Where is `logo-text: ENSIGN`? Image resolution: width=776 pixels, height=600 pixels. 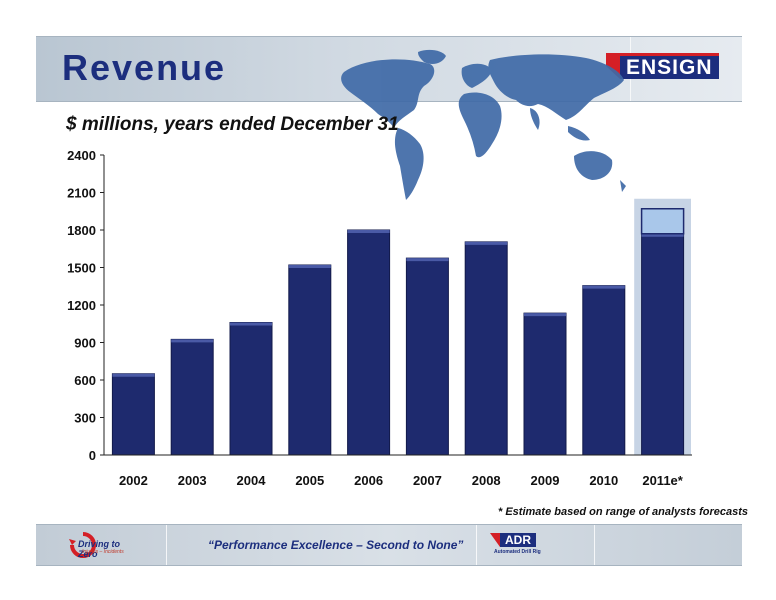
logo-text: ENSIGN is located at coordinates (669, 66).